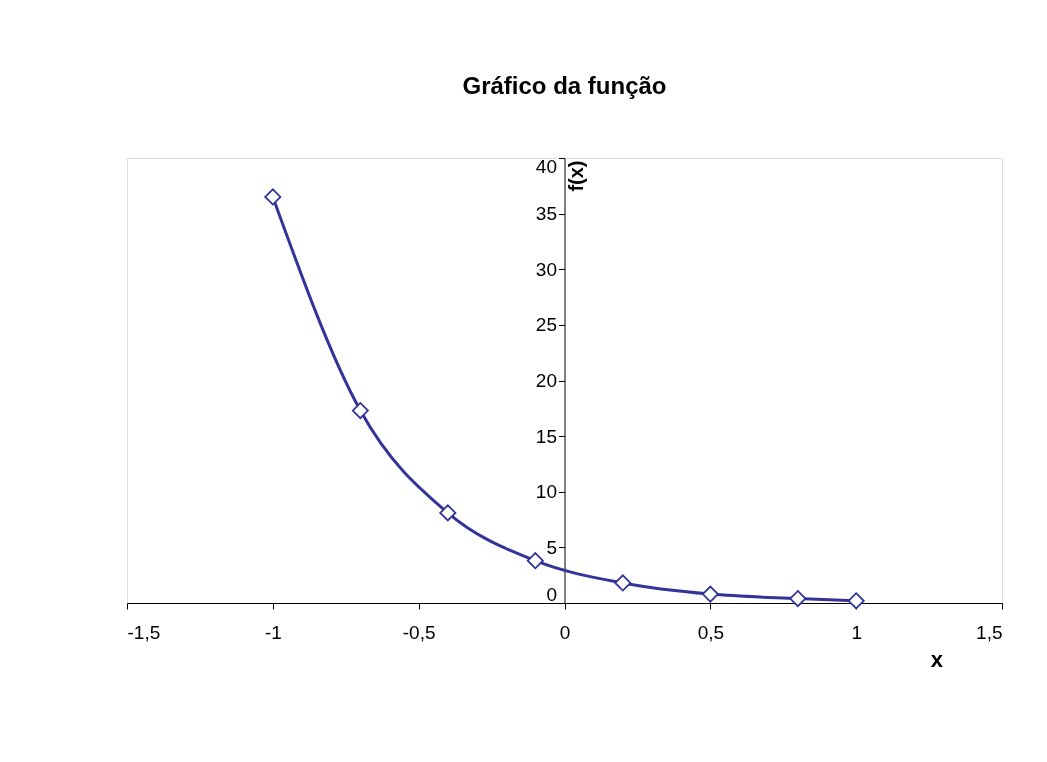  Describe the element at coordinates (711, 632) in the screenshot. I see `x-tick-label: 0,5` at that location.